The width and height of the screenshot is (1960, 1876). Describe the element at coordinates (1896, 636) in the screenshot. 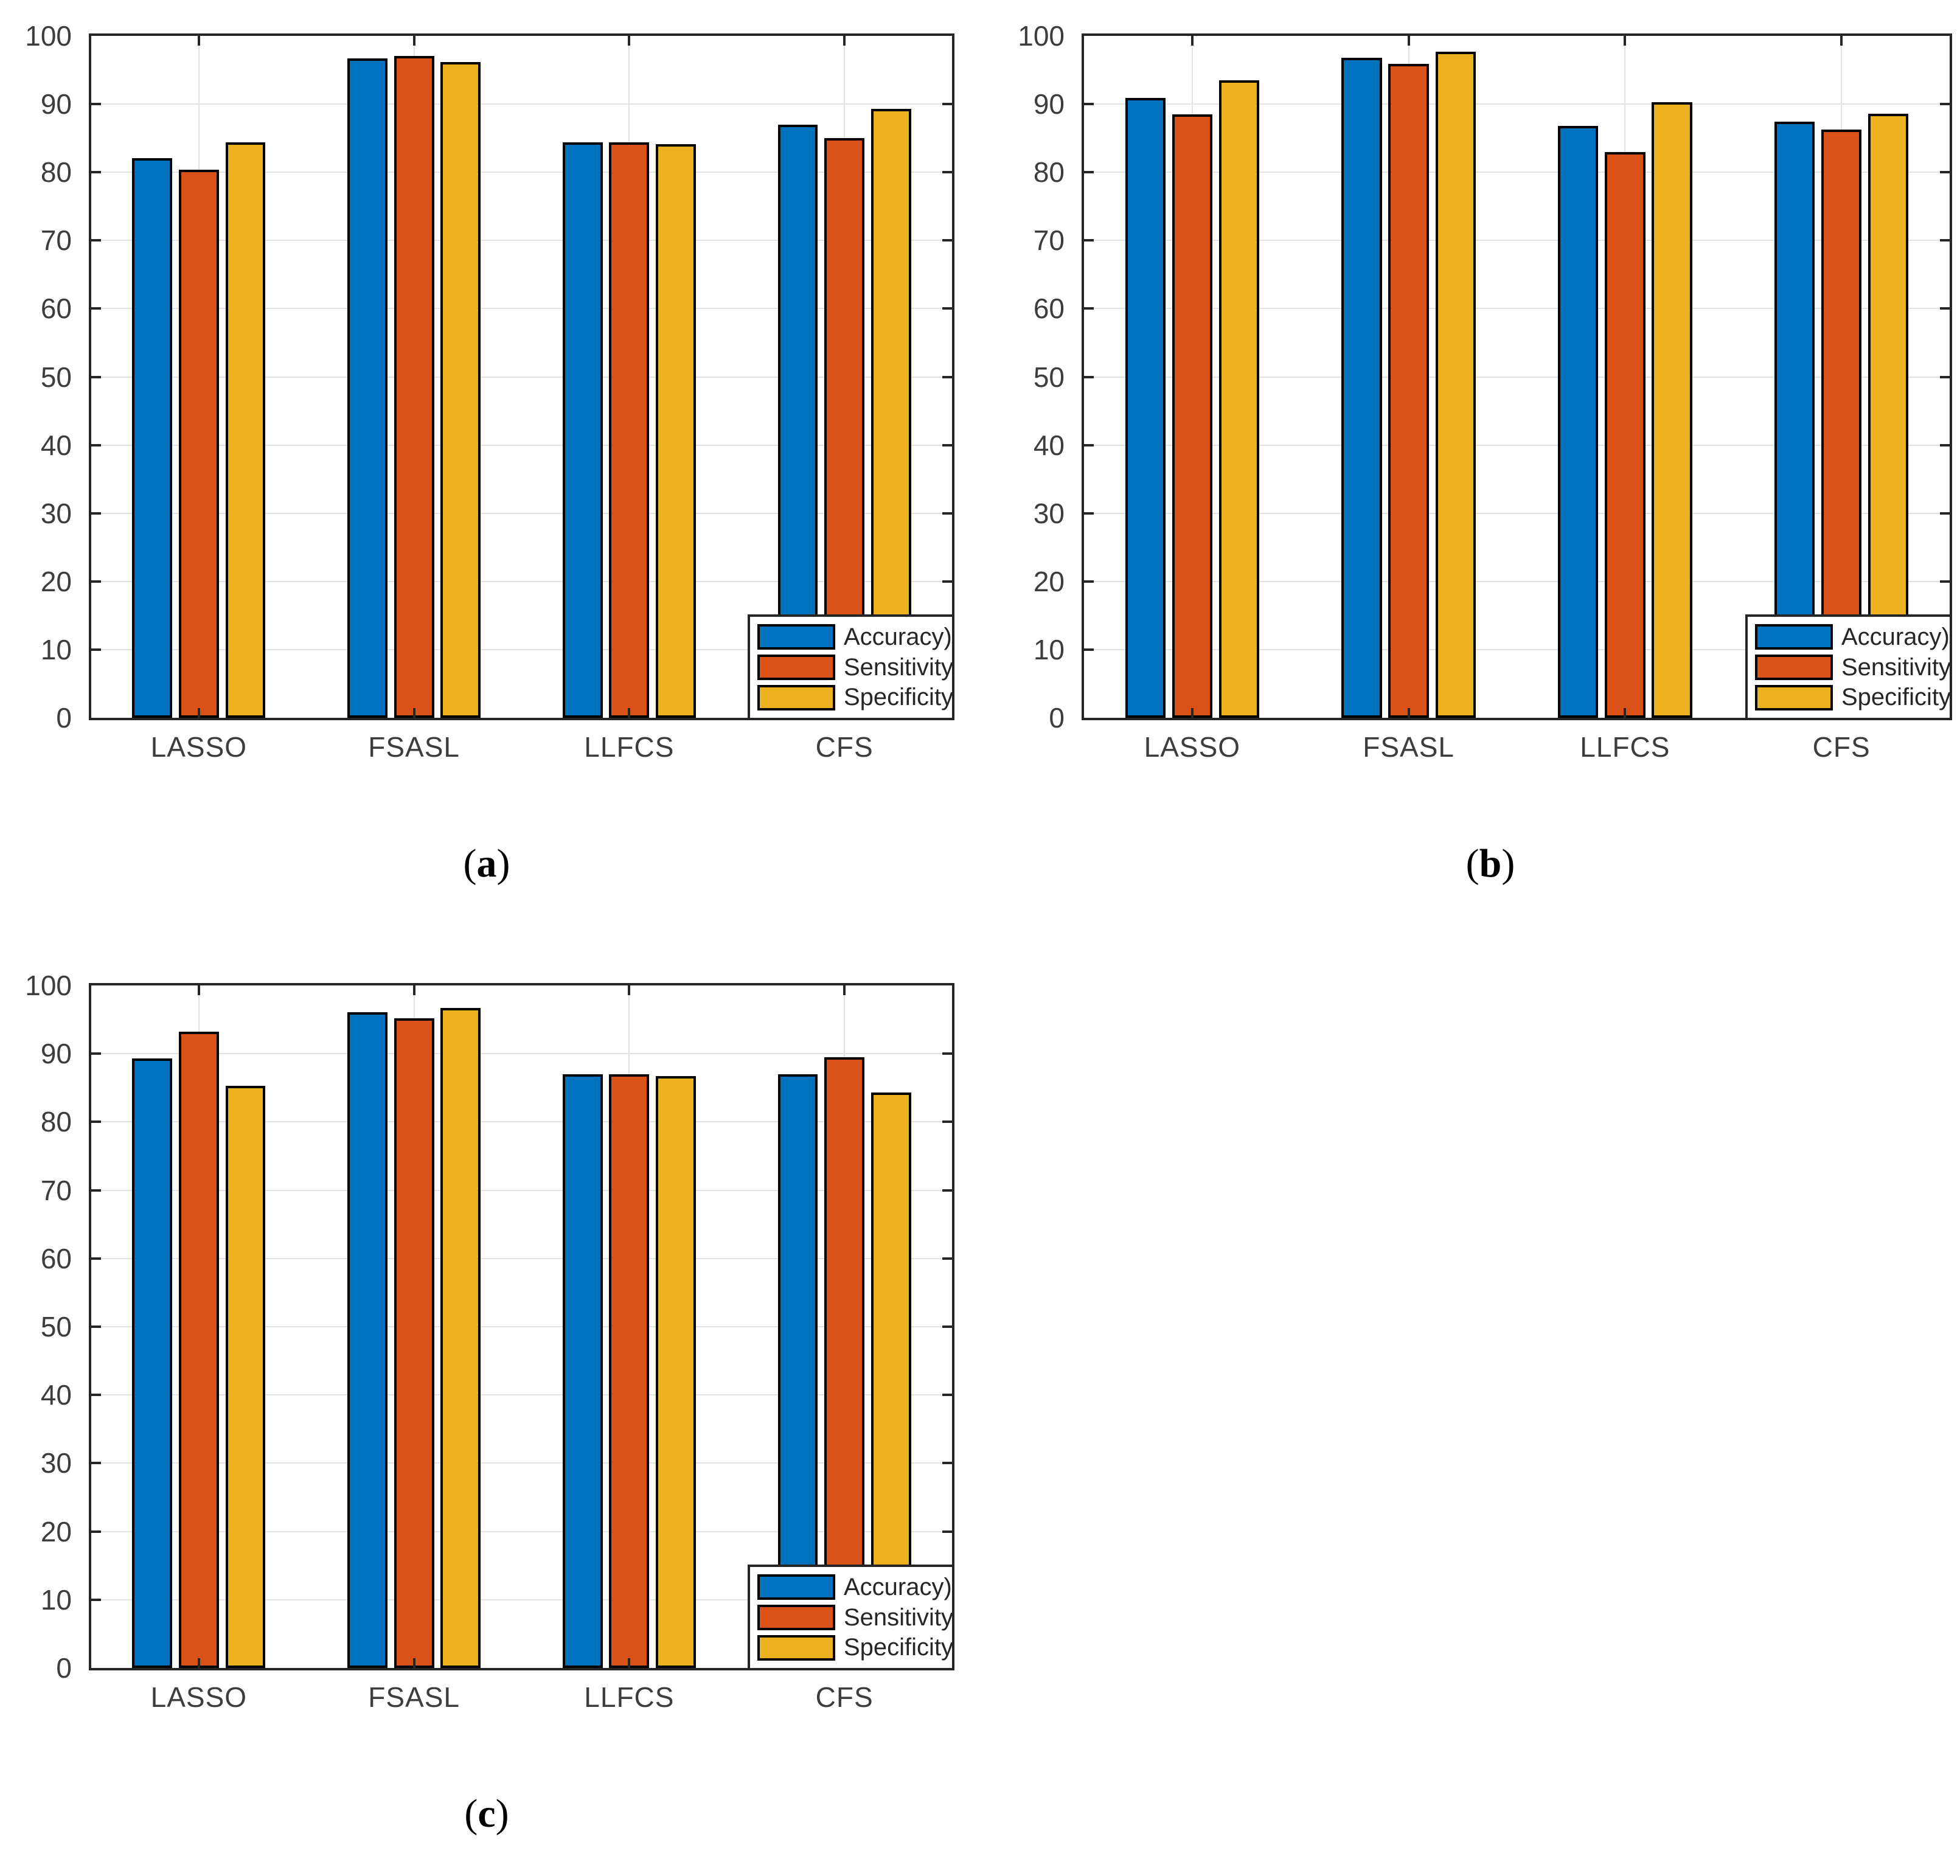

I see `legend-label: Accuracy)` at that location.